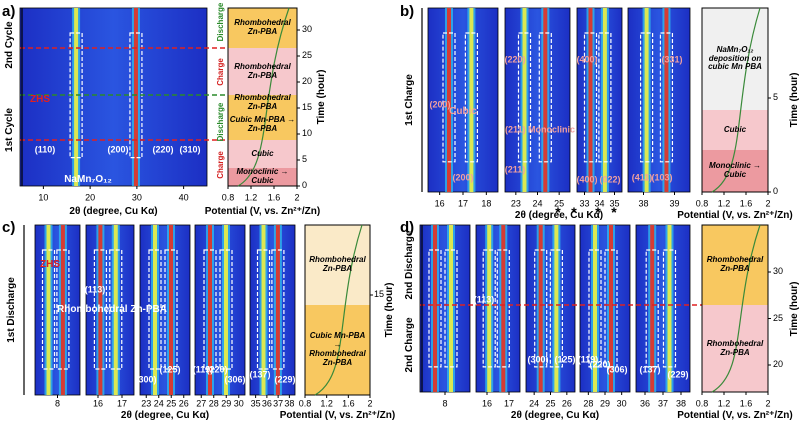  I want to click on cycle-step-label: Charge, so click(220, 165).